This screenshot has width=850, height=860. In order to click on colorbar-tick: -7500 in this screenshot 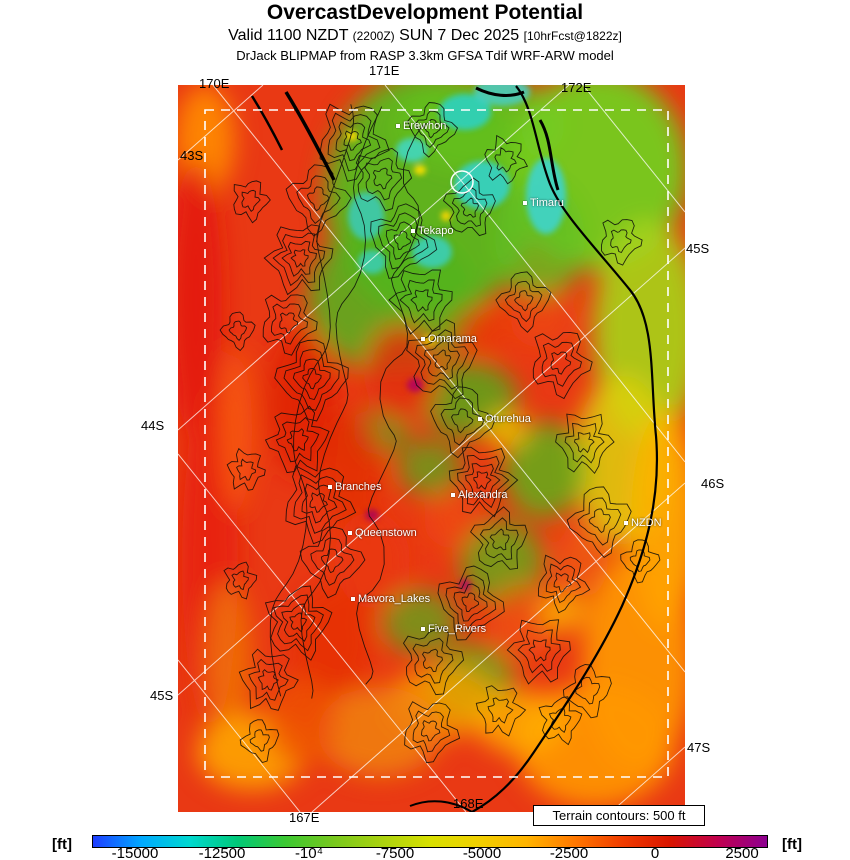, I will do `click(395, 852)`.